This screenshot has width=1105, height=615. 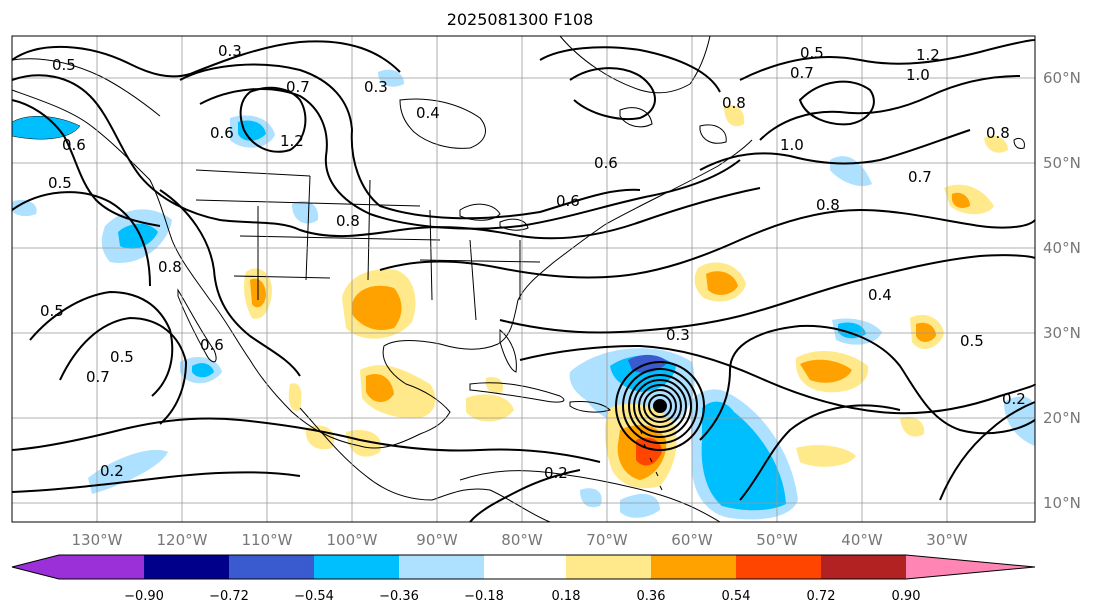 What do you see at coordinates (399, 596) in the screenshot?
I see `colorbar-tick: −0.36` at bounding box center [399, 596].